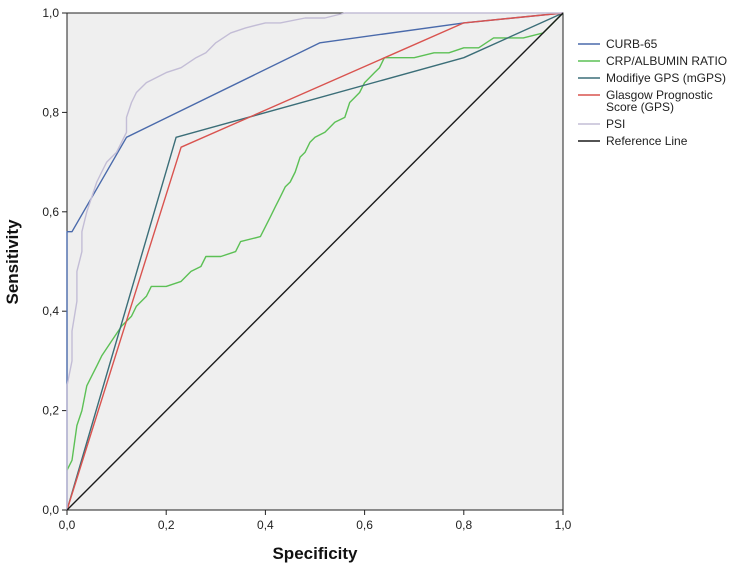 The image size is (750, 571). Describe the element at coordinates (659, 101) in the screenshot. I see `legend-label-glasgow-prognostic-score-gps: Glasgow Prognostic Score (GPS)` at that location.